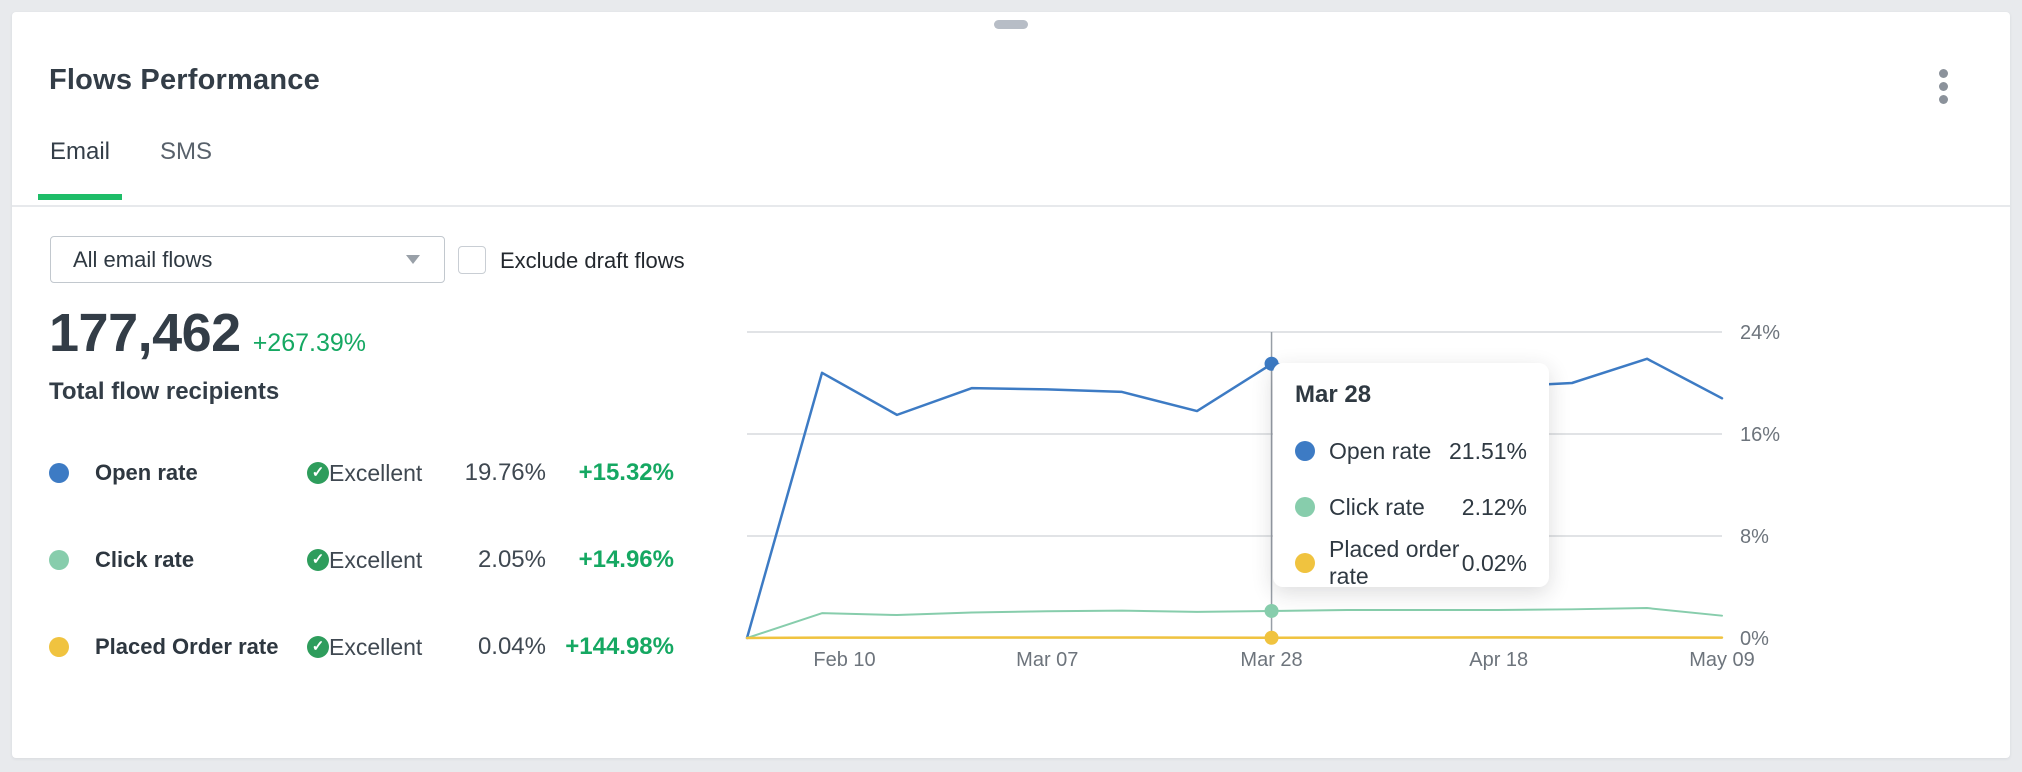  Describe the element at coordinates (1271, 660) in the screenshot. I see `x-axis-tick-label: Mar 28` at that location.